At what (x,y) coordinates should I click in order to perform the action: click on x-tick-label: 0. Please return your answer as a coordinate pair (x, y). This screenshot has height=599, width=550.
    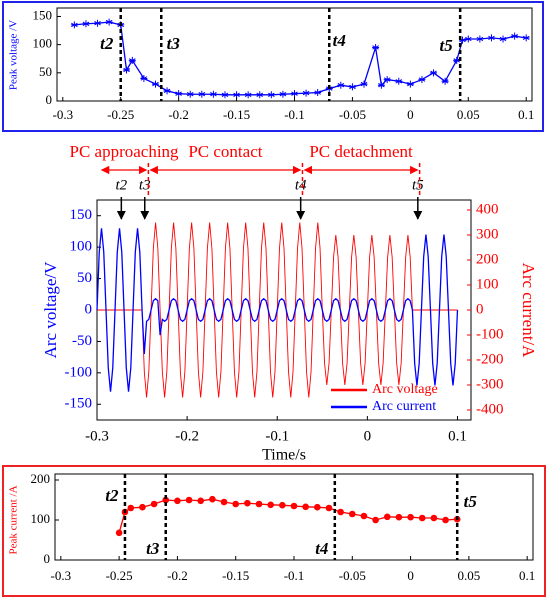
    Looking at the image, I should click on (368, 436).